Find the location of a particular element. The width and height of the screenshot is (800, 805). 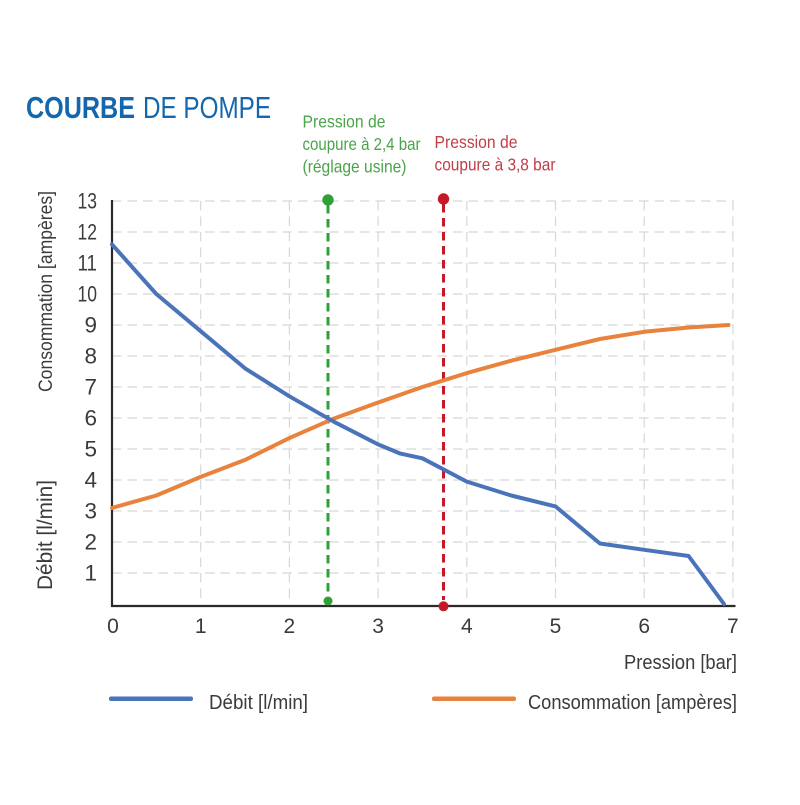

svg-text: 11 is located at coordinates (88, 263).